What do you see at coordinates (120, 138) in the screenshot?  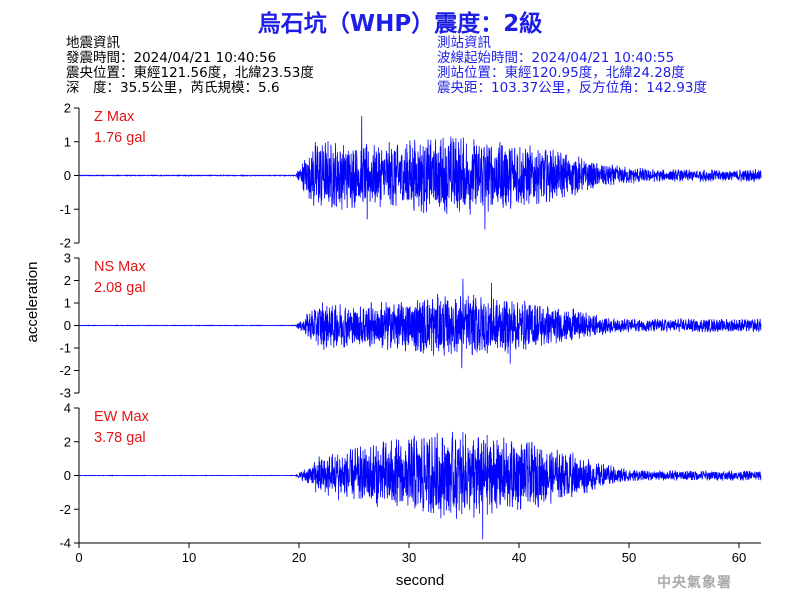 I see `max-value-z: 1.76 gal` at bounding box center [120, 138].